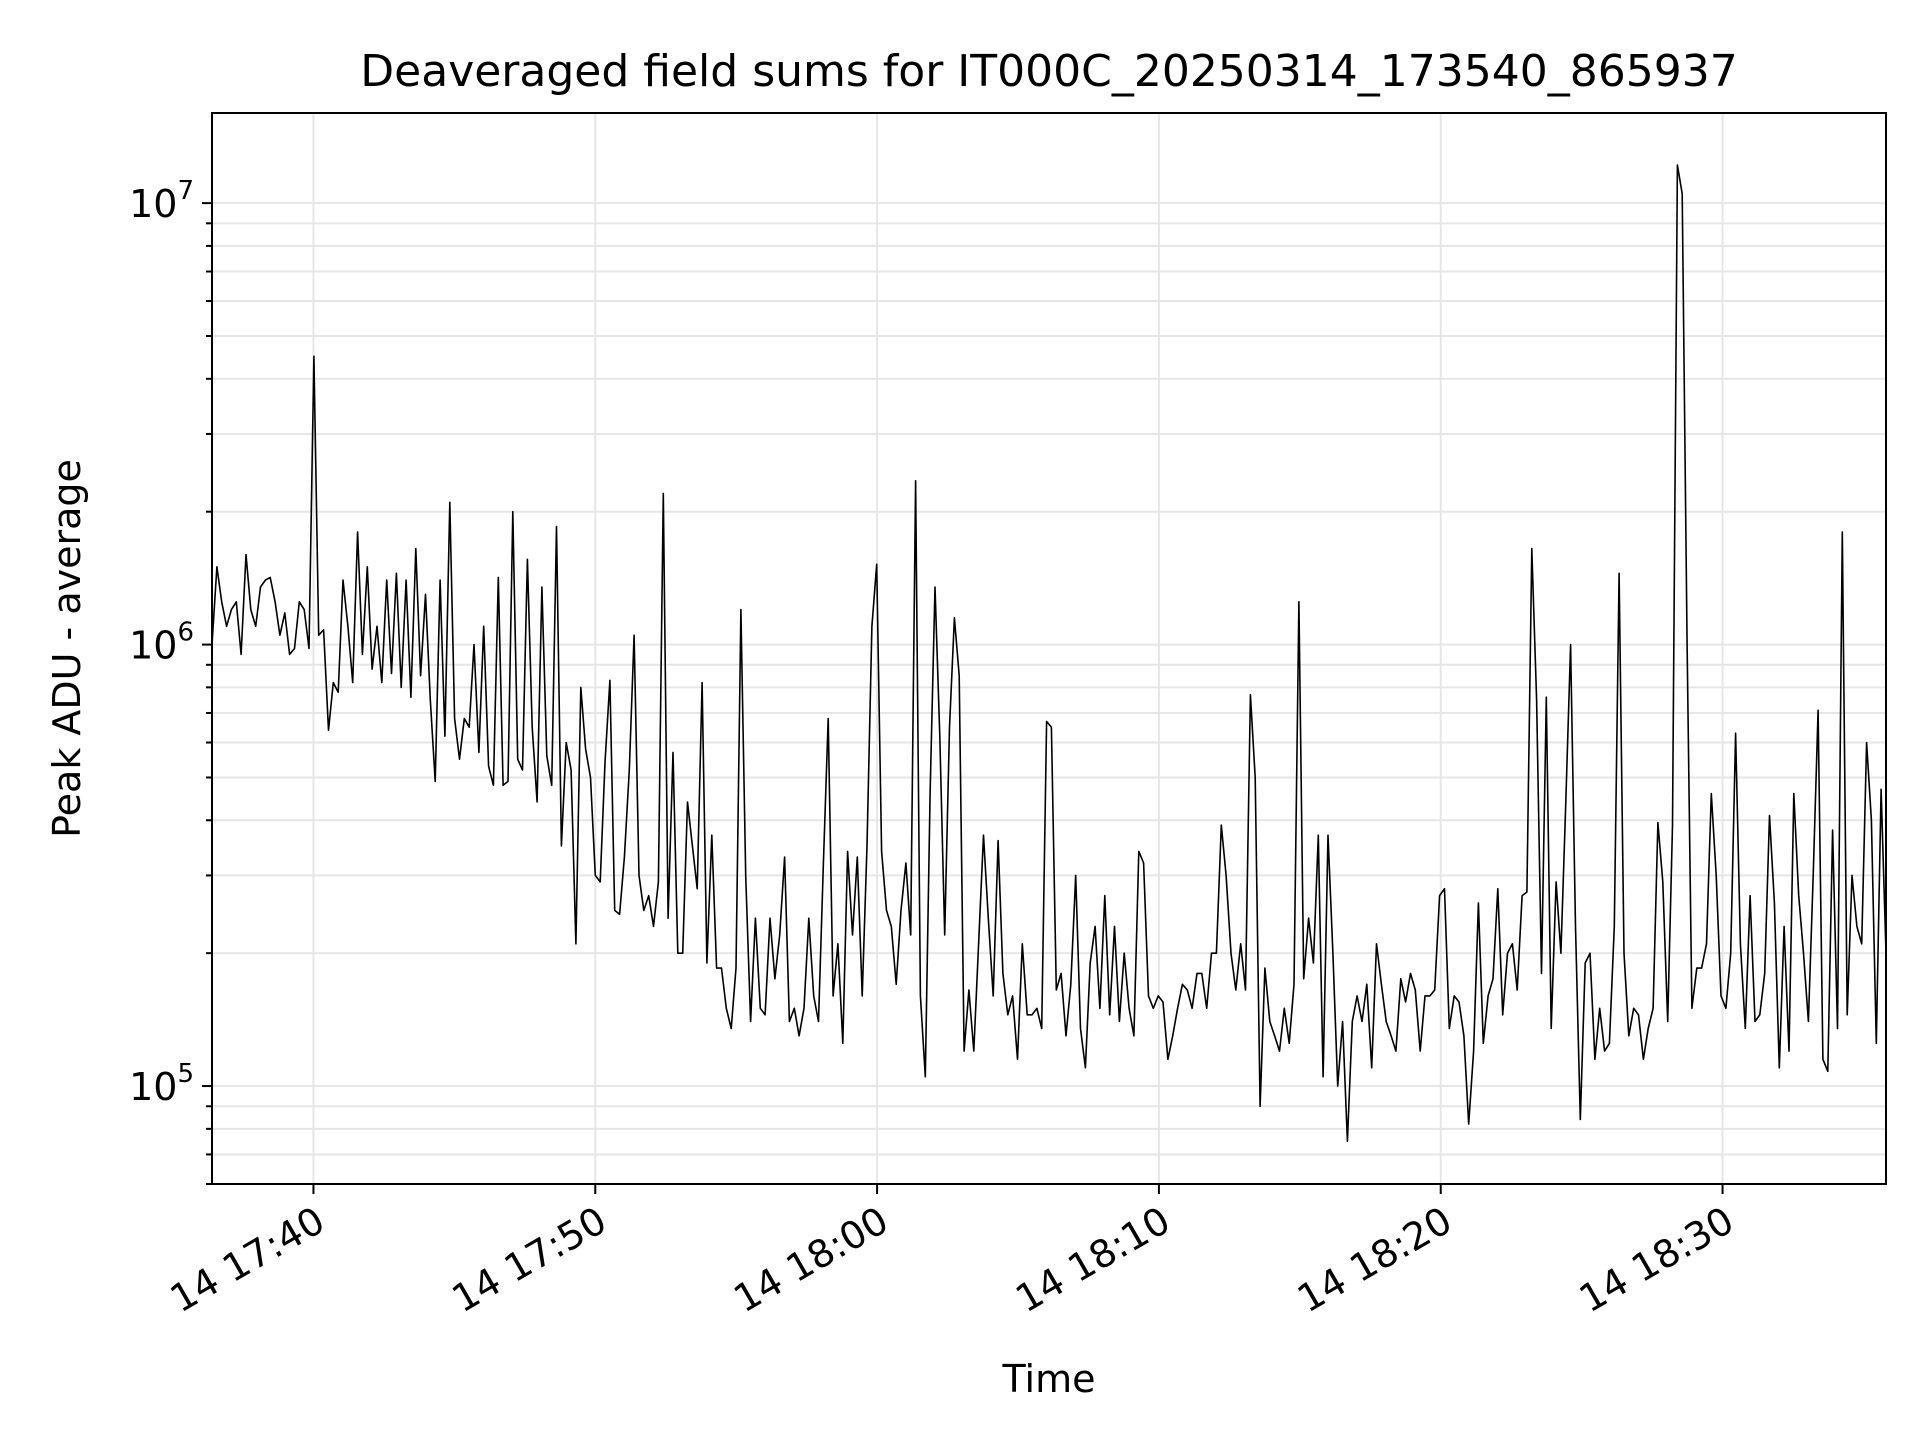  Describe the element at coordinates (247, 1259) in the screenshot. I see `x-tick-label: 14 17:40` at that location.